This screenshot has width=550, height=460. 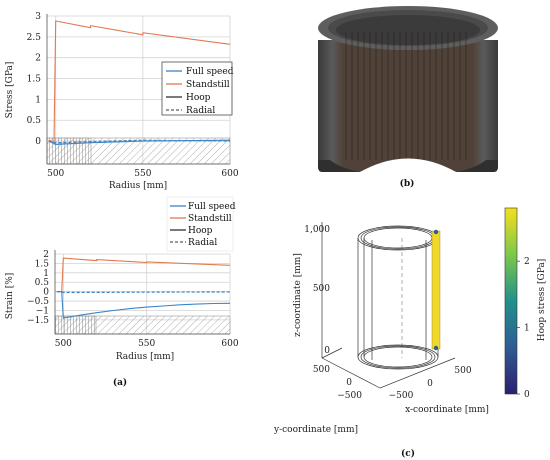 I want to click on z-axis-label: z-coordinate [mm], so click(x=298, y=295).